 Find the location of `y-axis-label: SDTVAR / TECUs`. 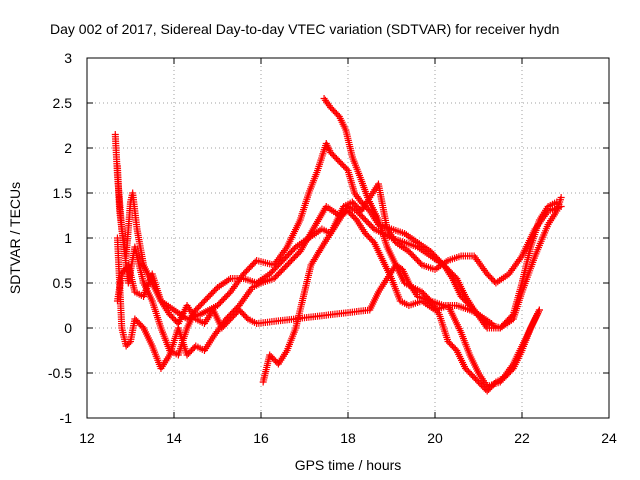

y-axis-label: SDTVAR / TECUs is located at coordinates (15, 238).